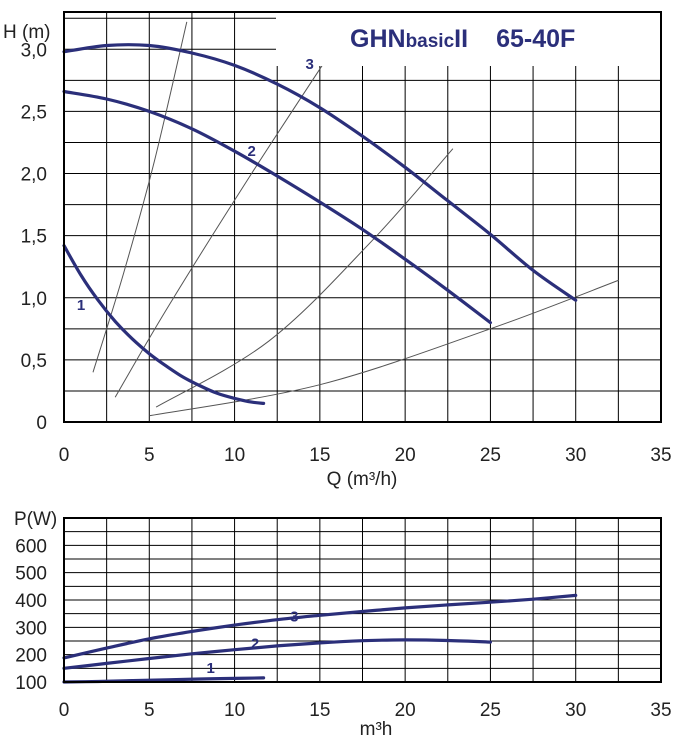  I want to click on y-tick-label: 1,0, so click(34, 299).